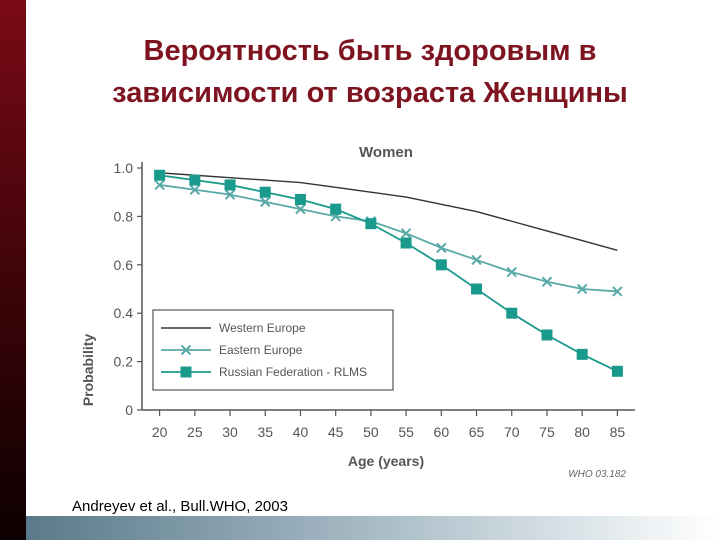 The width and height of the screenshot is (720, 540). Describe the element at coordinates (373, 528) in the screenshot. I see `slide-footer-bar` at that location.